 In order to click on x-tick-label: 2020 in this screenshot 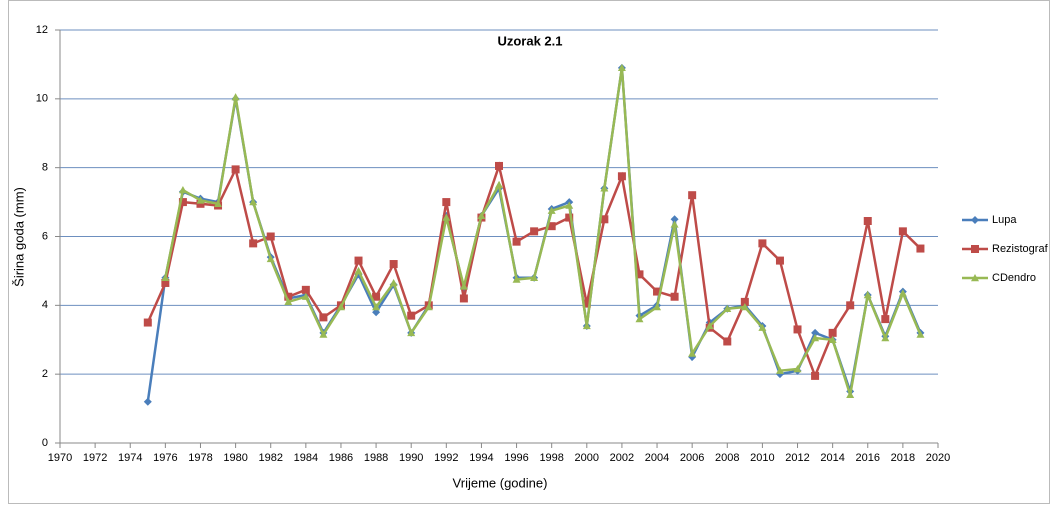, I will do `click(938, 458)`.